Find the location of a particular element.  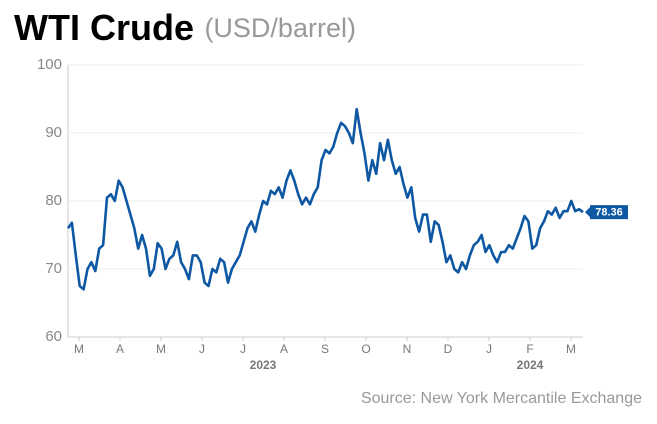

y-tick-label: 100 is located at coordinates (49, 64).